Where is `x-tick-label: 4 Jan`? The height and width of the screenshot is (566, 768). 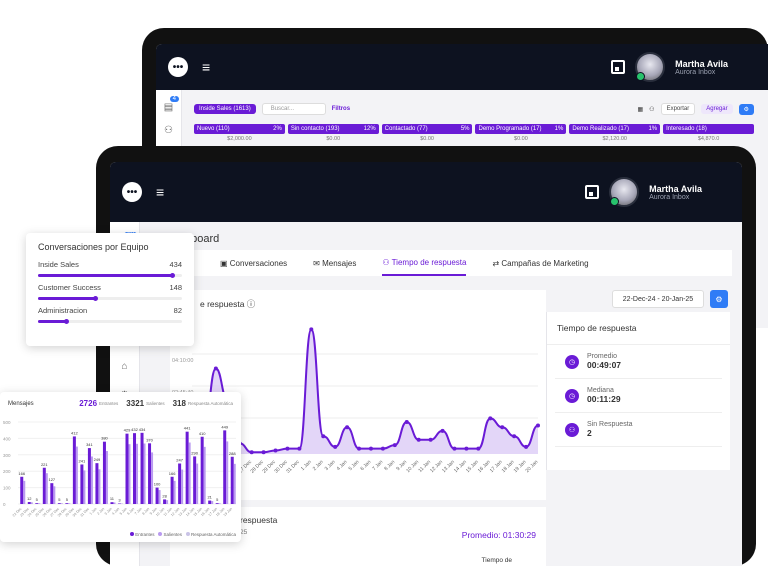
x-tick-label: 4 Jan is located at coordinates (342, 465).